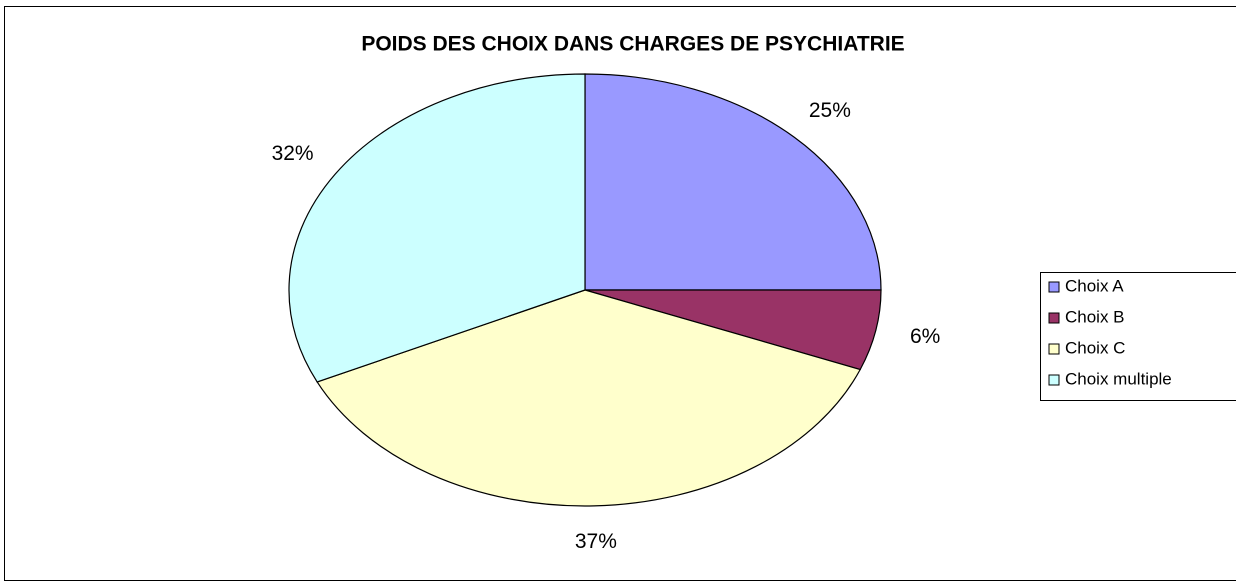  I want to click on legend-box, so click(1138, 336).